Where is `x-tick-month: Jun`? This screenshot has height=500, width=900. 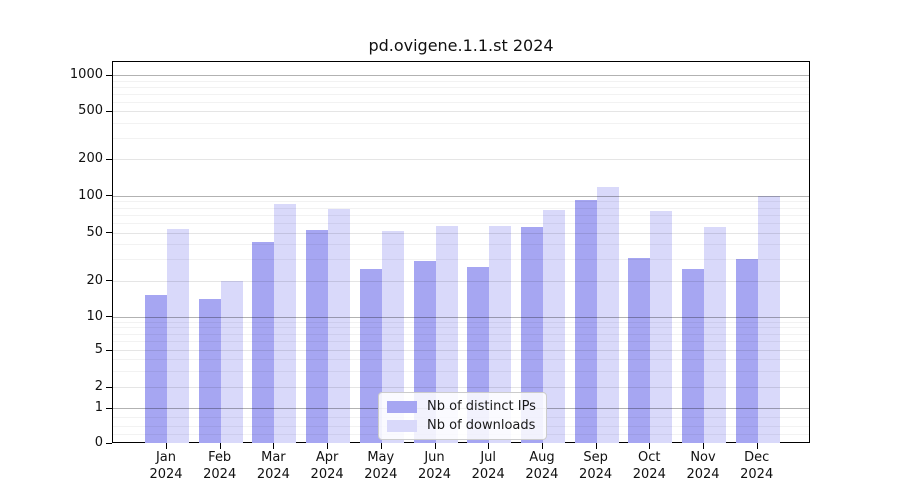
x-tick-month: Jun is located at coordinates (434, 457).